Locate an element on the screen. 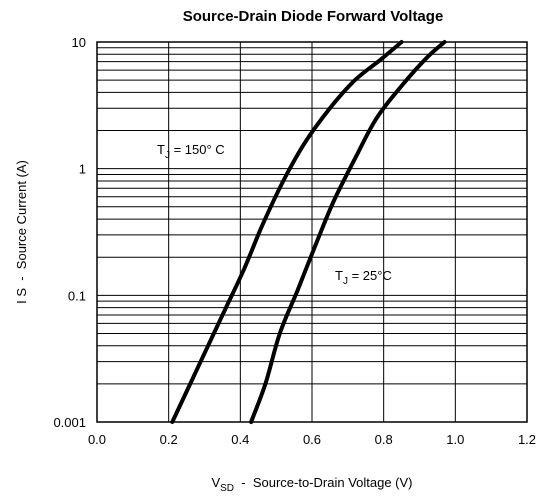 The width and height of the screenshot is (549, 497). x-tick-label-1: 0.2 is located at coordinates (169, 439).